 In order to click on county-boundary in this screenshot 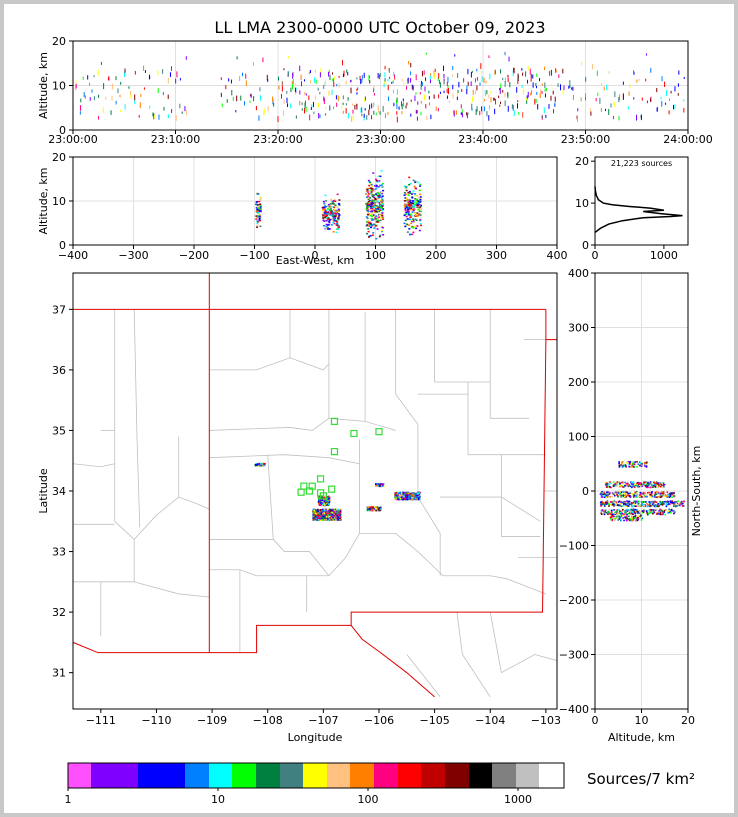, I will do `click(523, 643)`.